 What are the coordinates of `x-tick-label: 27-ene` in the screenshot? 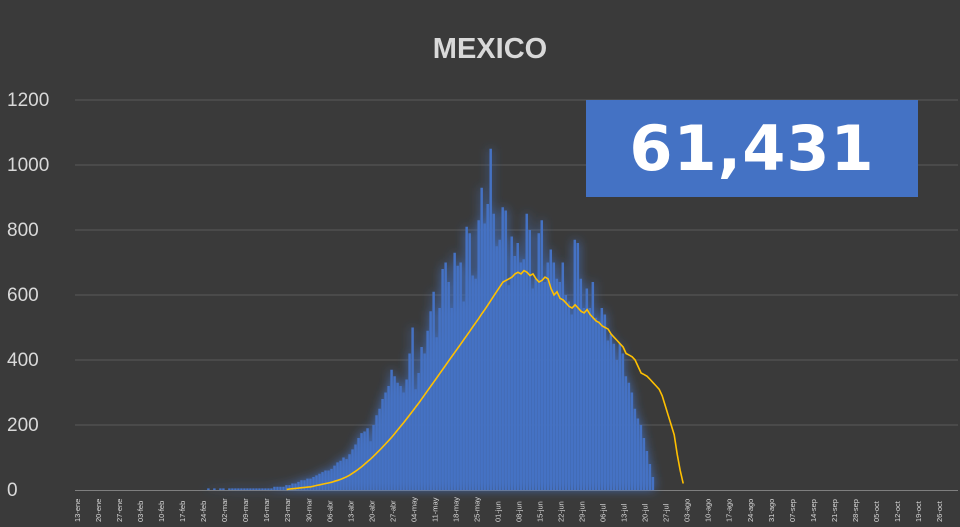 It's located at (119, 510).